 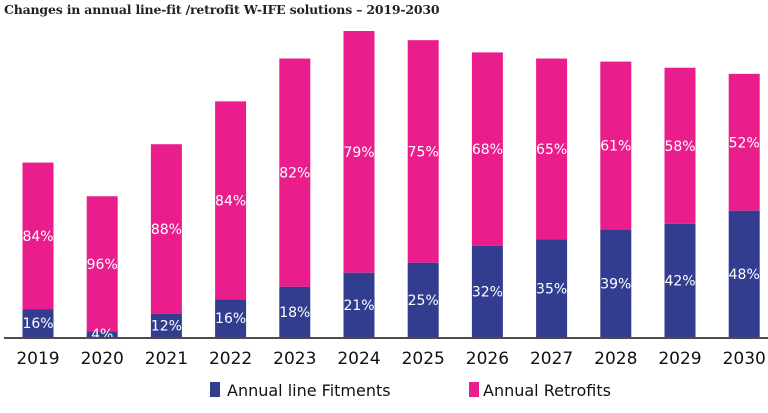 I want to click on x-tick-2026: 2026, so click(x=487, y=359).